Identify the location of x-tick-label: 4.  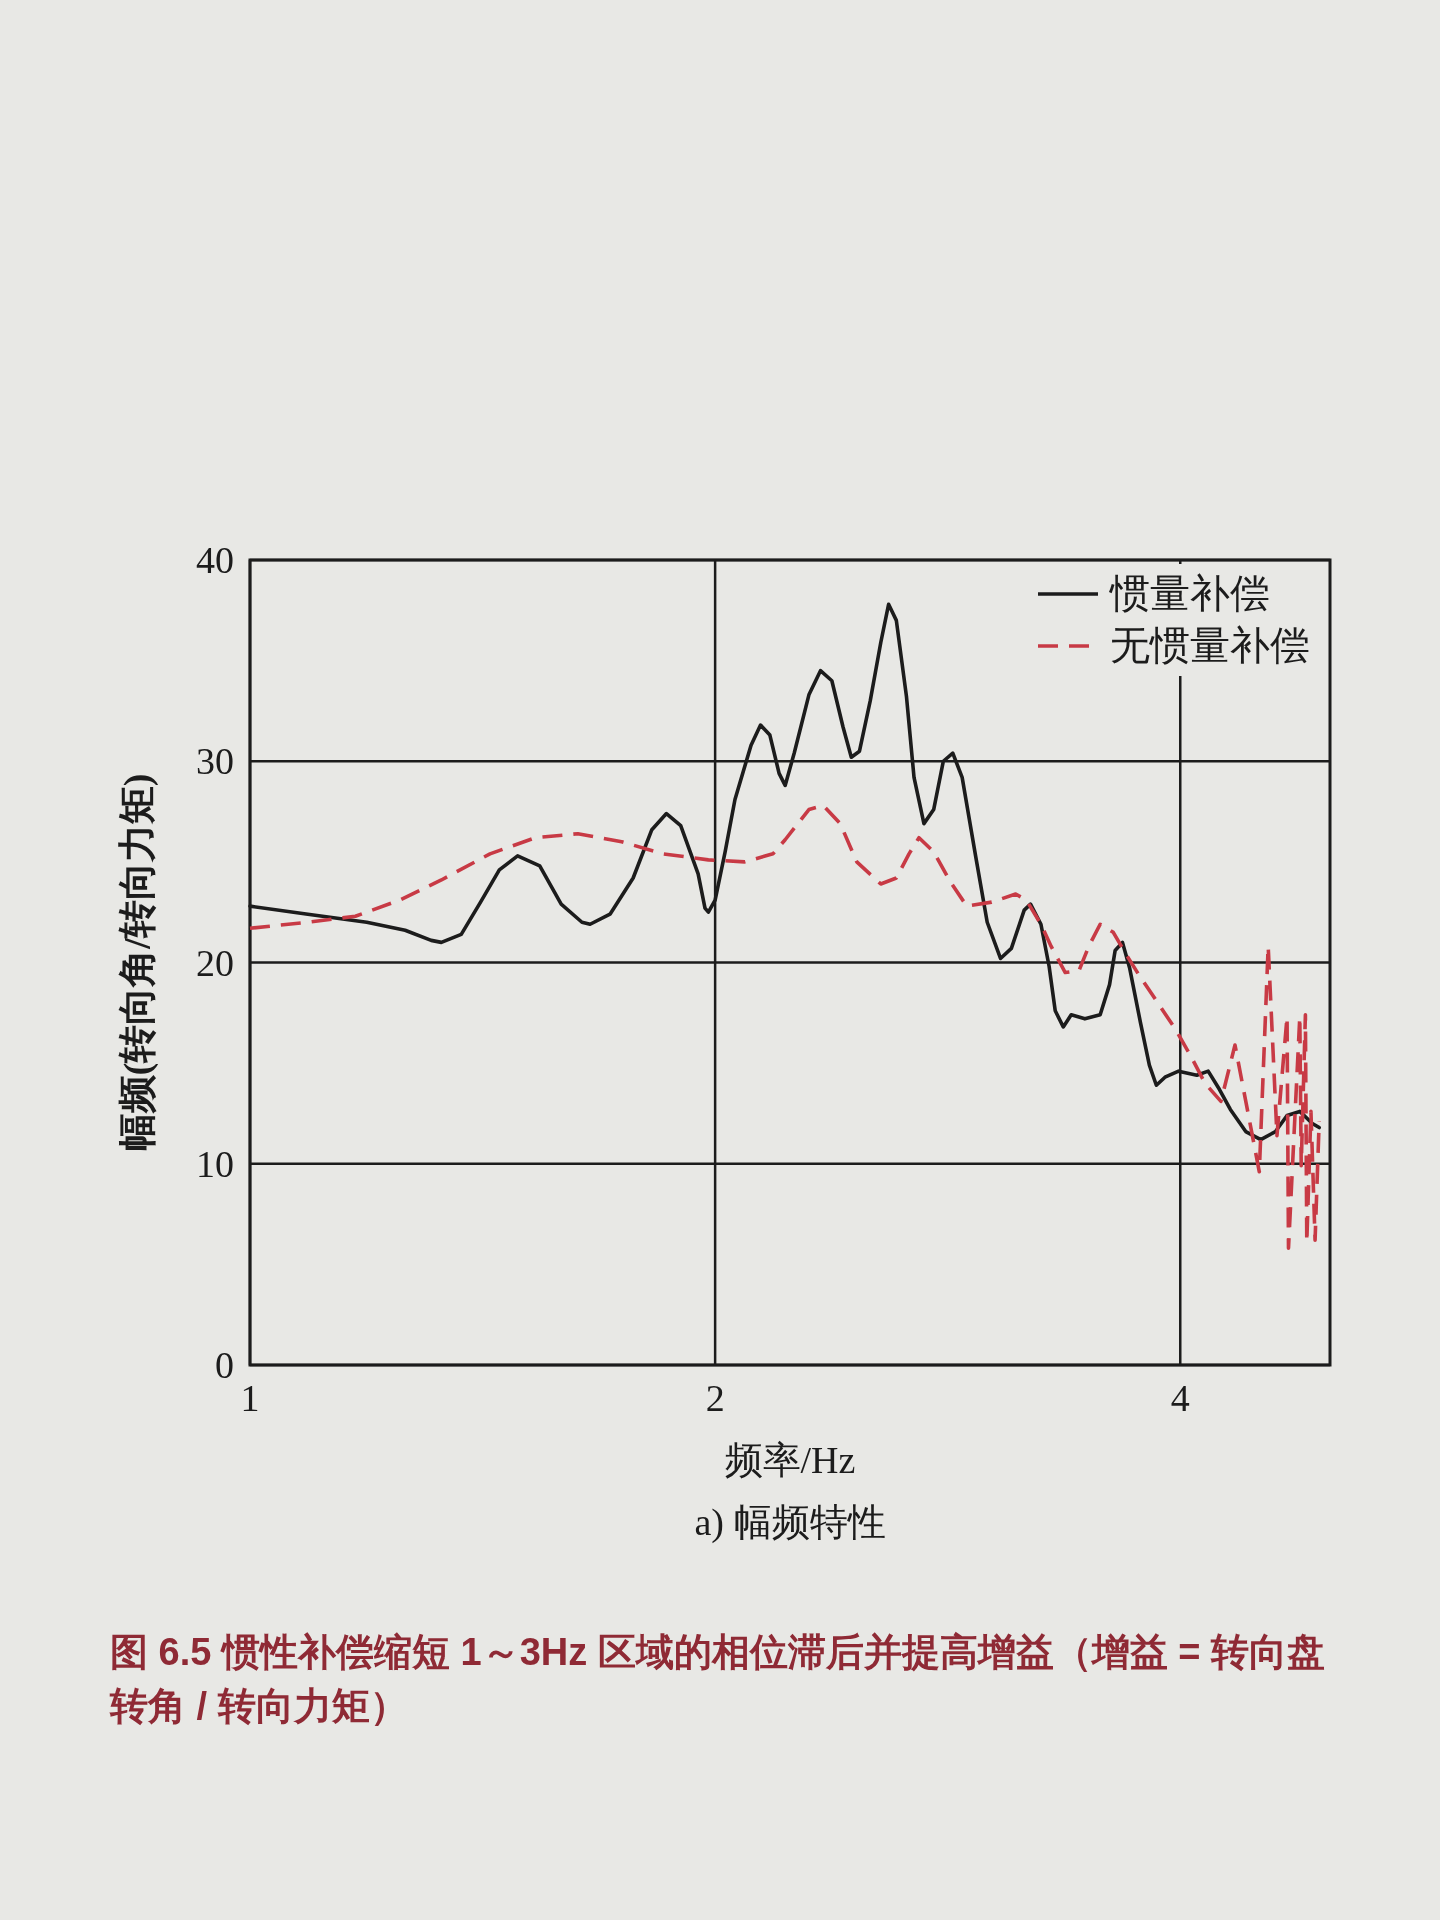
(1180, 1398).